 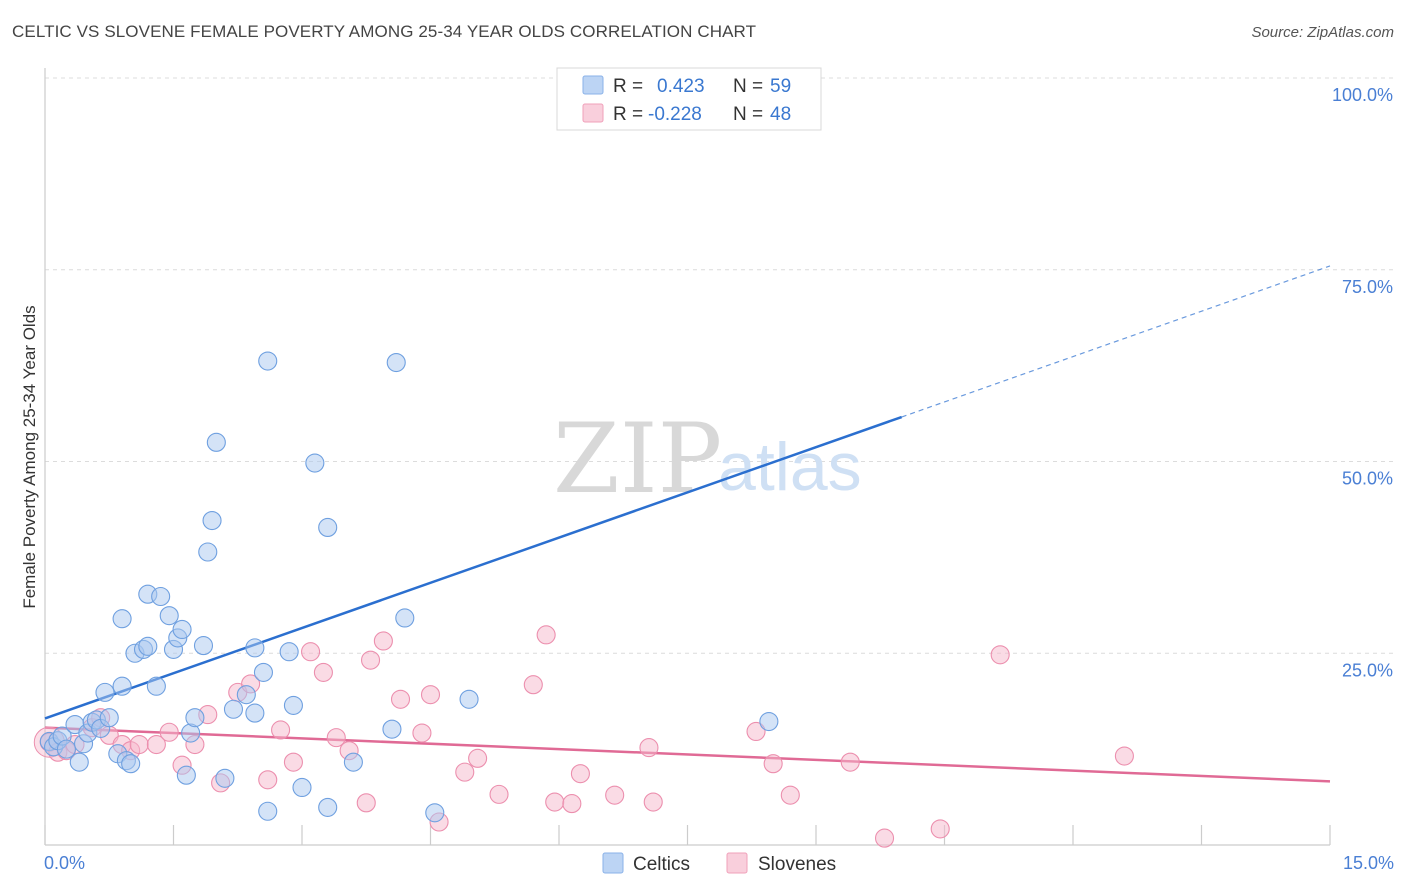 I want to click on y-tick-labels: 25.0% 50.0% 75.0% 100.0%, so click(x=1362, y=382).